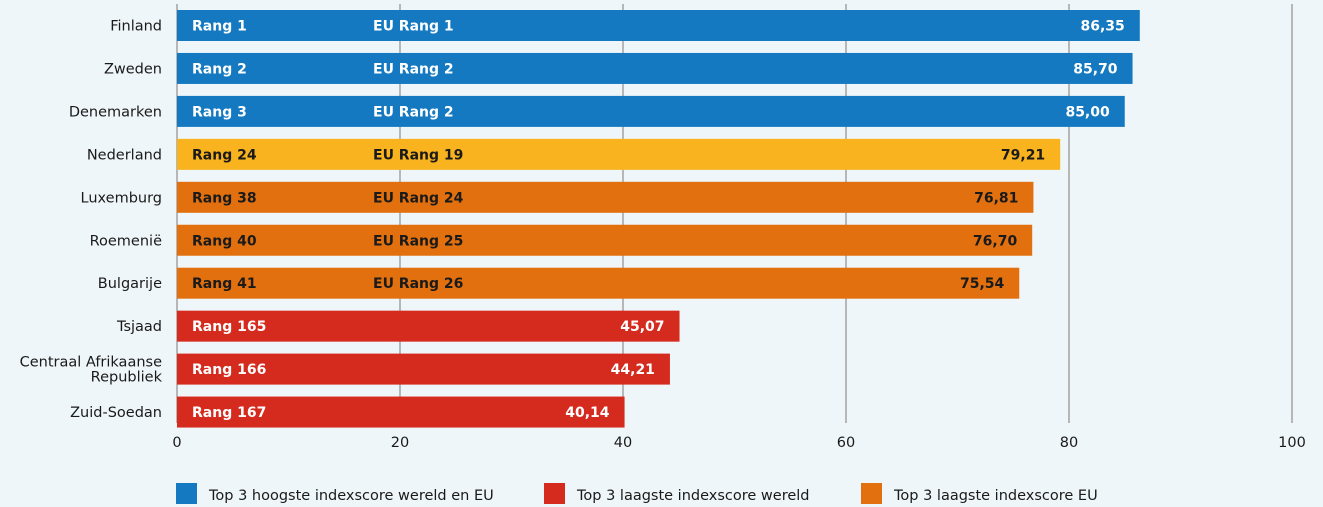  Describe the element at coordinates (1069, 443) in the screenshot. I see `x-tick-label: 80` at that location.